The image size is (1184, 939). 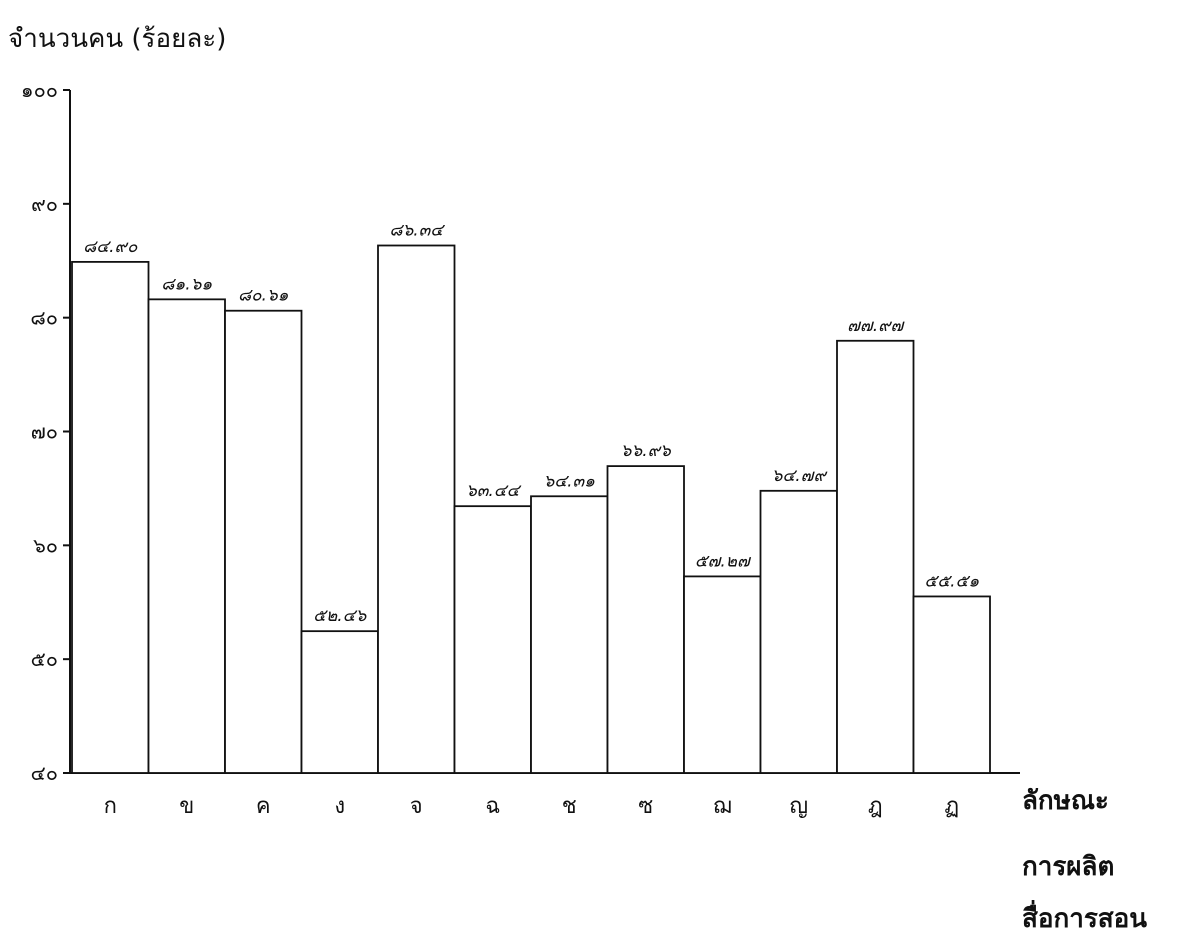 What do you see at coordinates (339, 806) in the screenshot?
I see `x-tick-label: ง` at bounding box center [339, 806].